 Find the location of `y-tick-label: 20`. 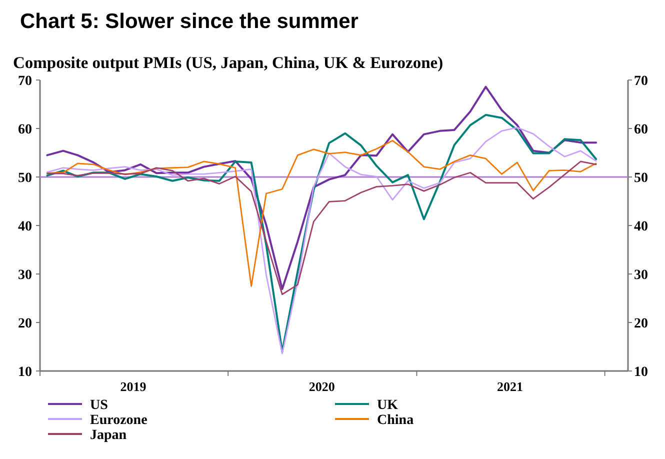

y-tick-label: 20 is located at coordinates (25, 324).